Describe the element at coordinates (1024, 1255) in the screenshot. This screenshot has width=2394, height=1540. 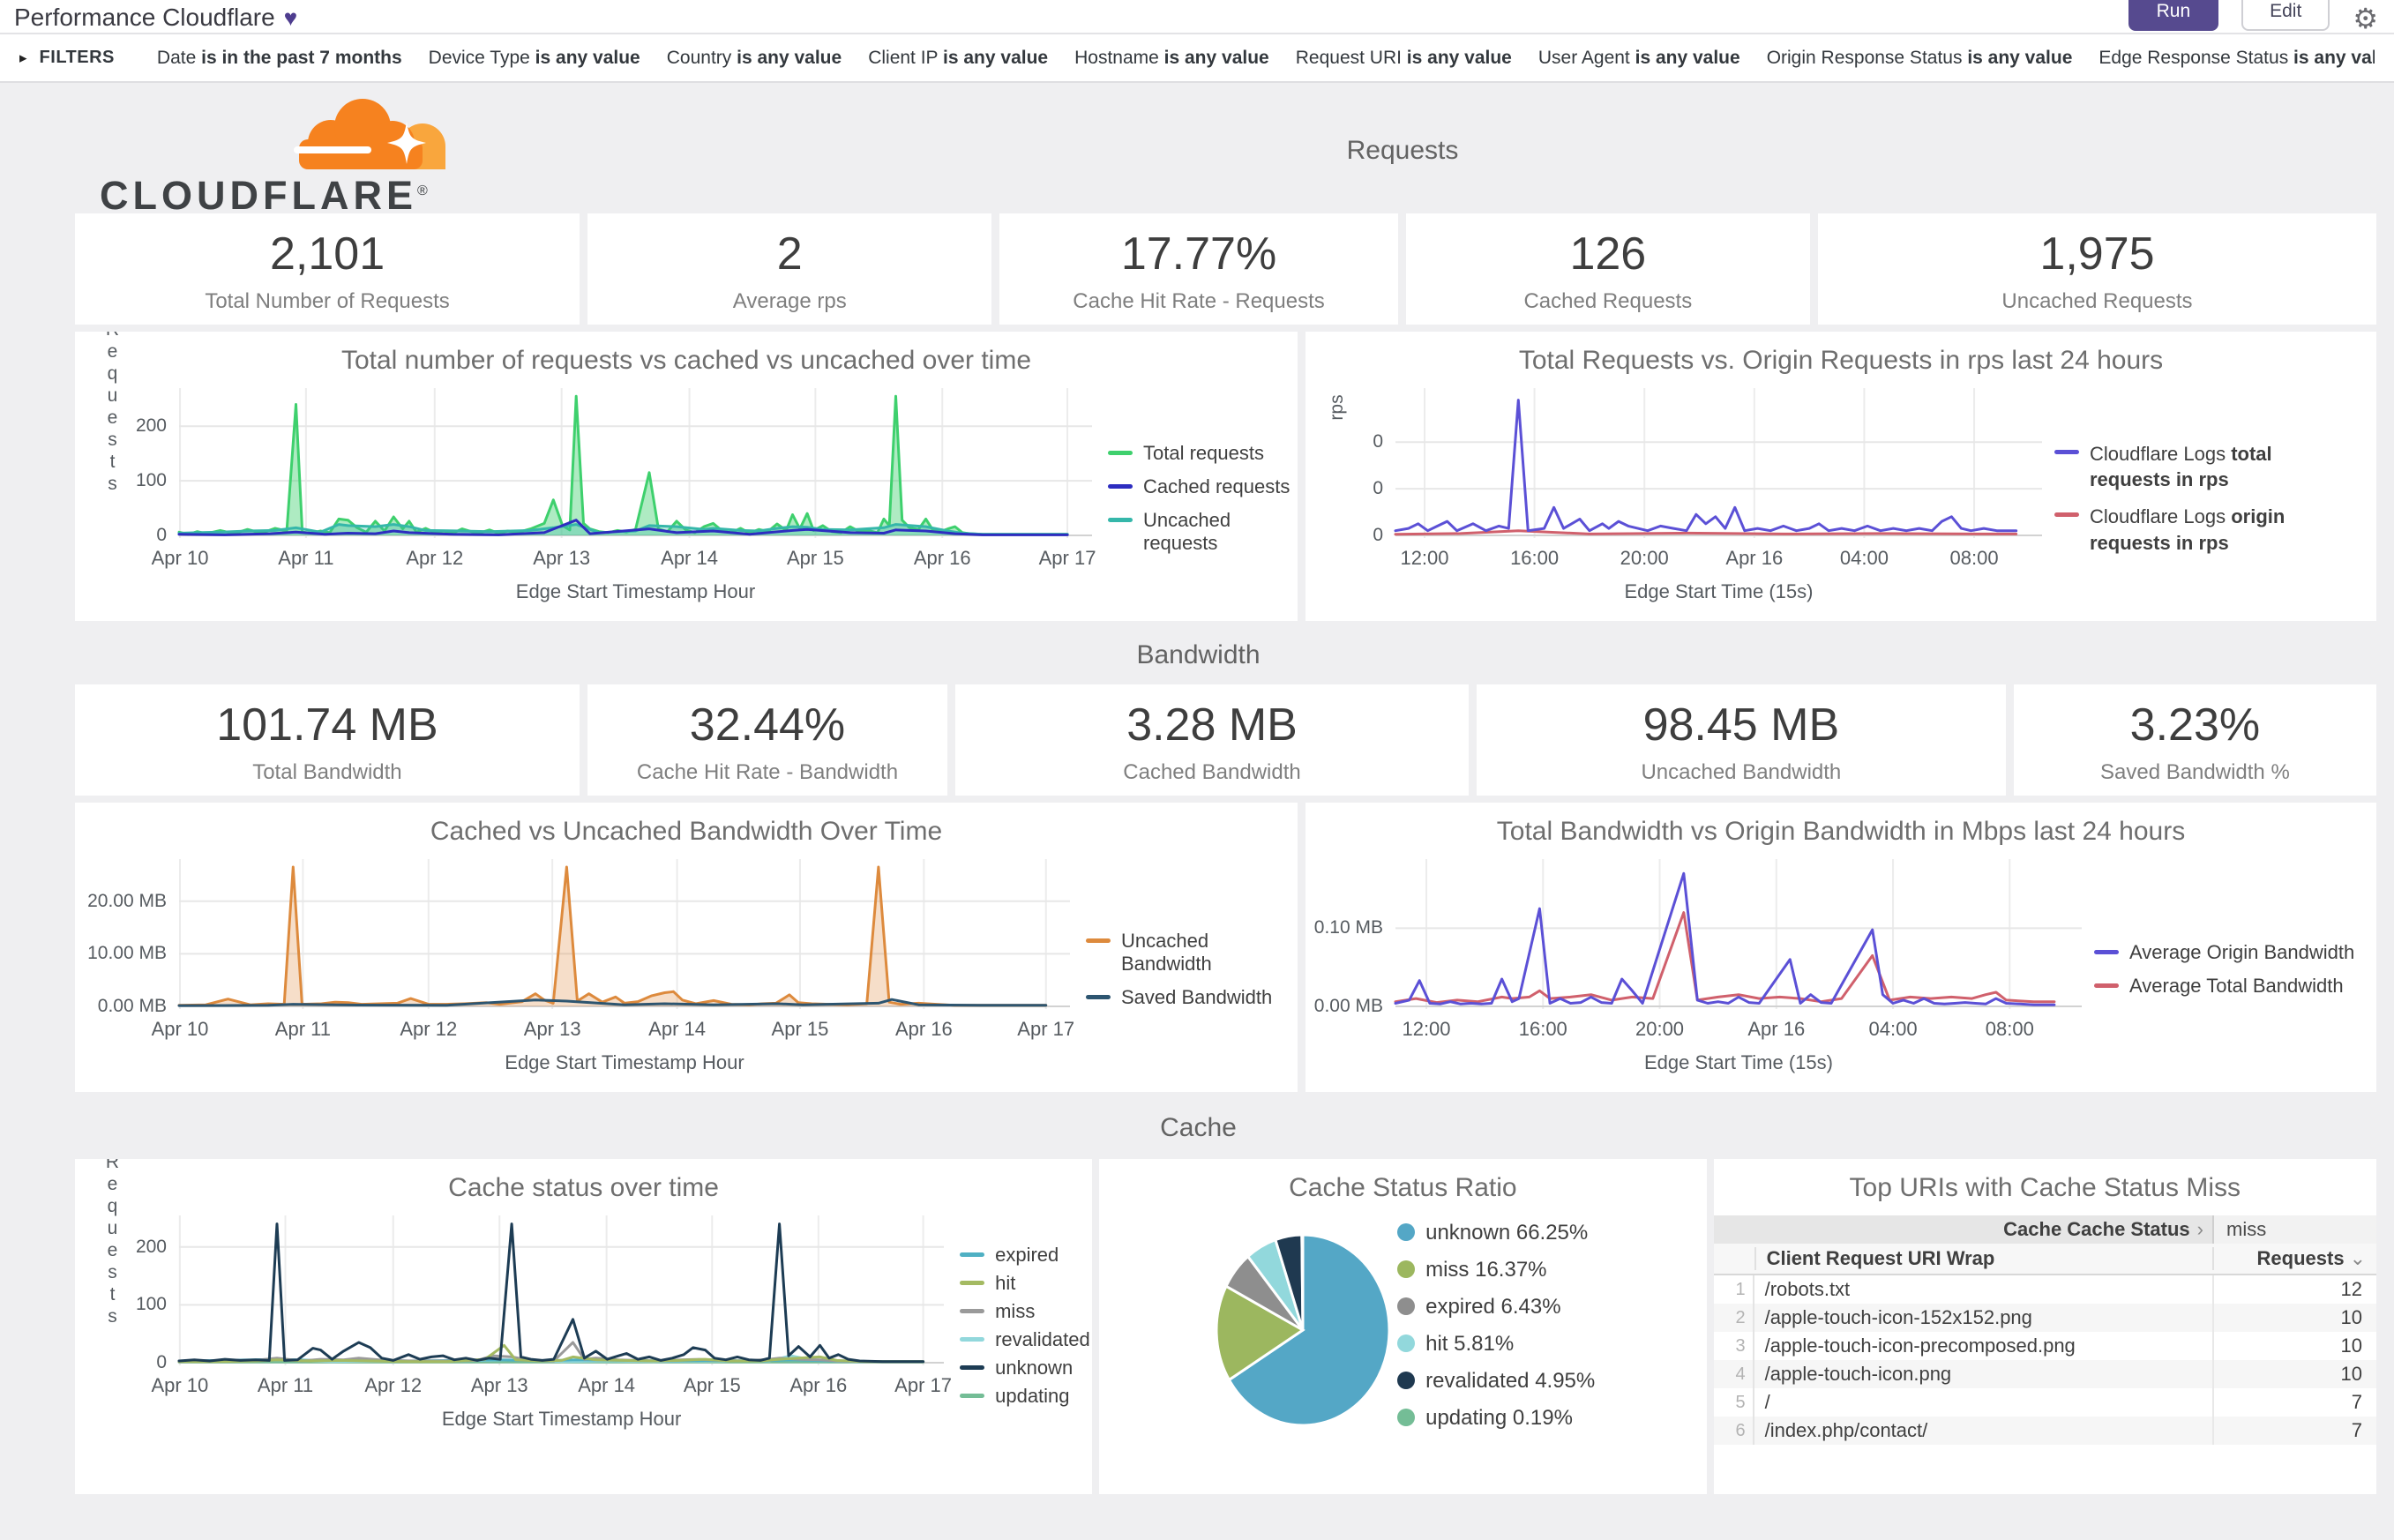
I see `legend-item: expired` at that location.